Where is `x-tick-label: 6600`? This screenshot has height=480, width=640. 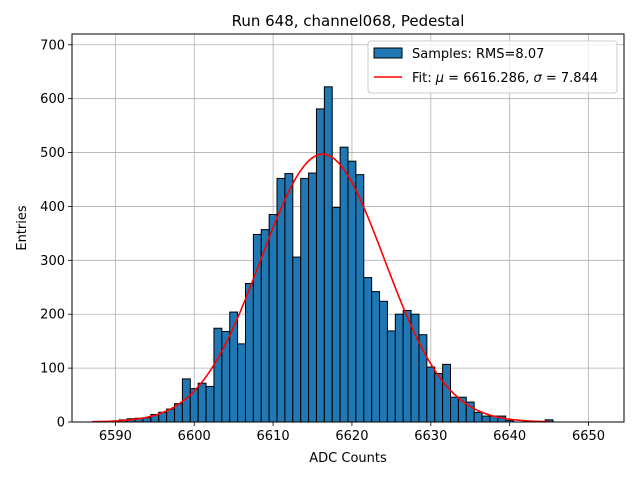 x-tick-label: 6600 is located at coordinates (194, 436).